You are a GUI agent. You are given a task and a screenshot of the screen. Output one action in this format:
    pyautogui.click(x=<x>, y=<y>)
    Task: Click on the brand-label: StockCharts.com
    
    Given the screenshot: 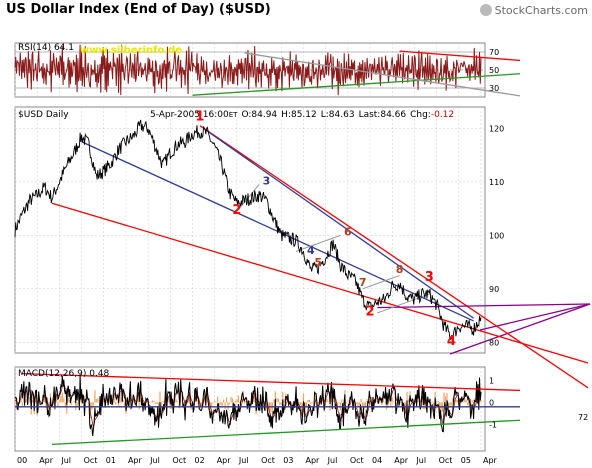 What is the action you would take?
    pyautogui.click(x=533, y=10)
    